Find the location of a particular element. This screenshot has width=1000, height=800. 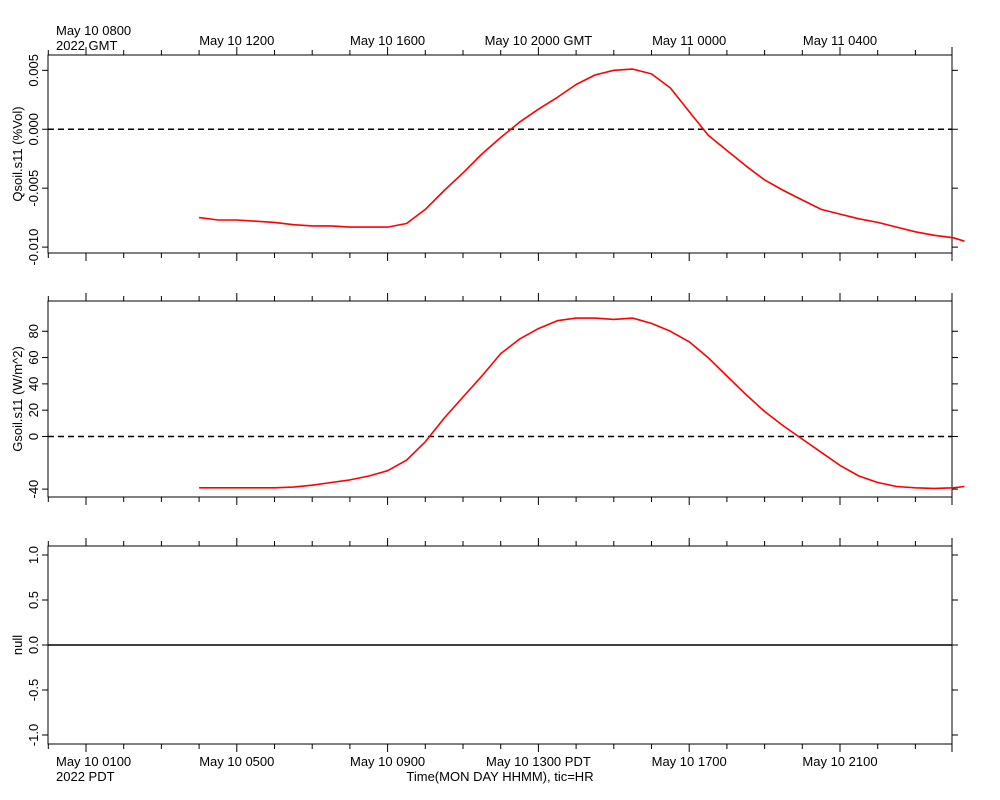

y-tick-label: 1.0 is located at coordinates (33, 555).